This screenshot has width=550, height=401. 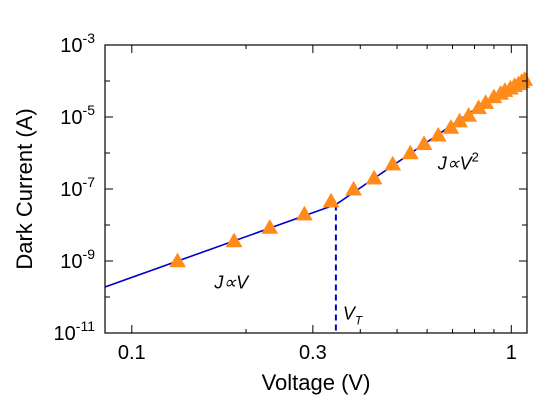 What do you see at coordinates (75, 331) in the screenshot?
I see `y-tick-label: 10⁻¹¹` at bounding box center [75, 331].